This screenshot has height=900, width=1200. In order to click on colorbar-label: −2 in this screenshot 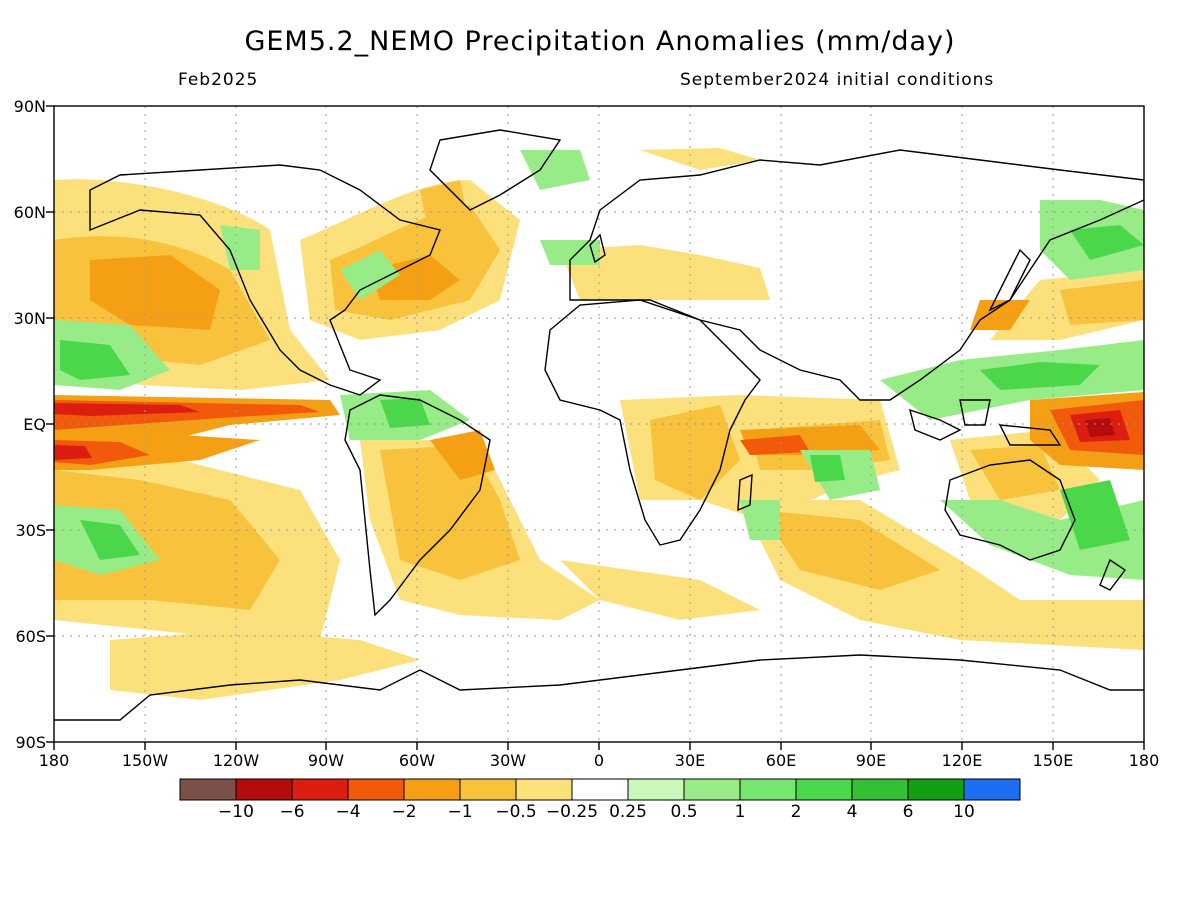, I will do `click(404, 812)`.